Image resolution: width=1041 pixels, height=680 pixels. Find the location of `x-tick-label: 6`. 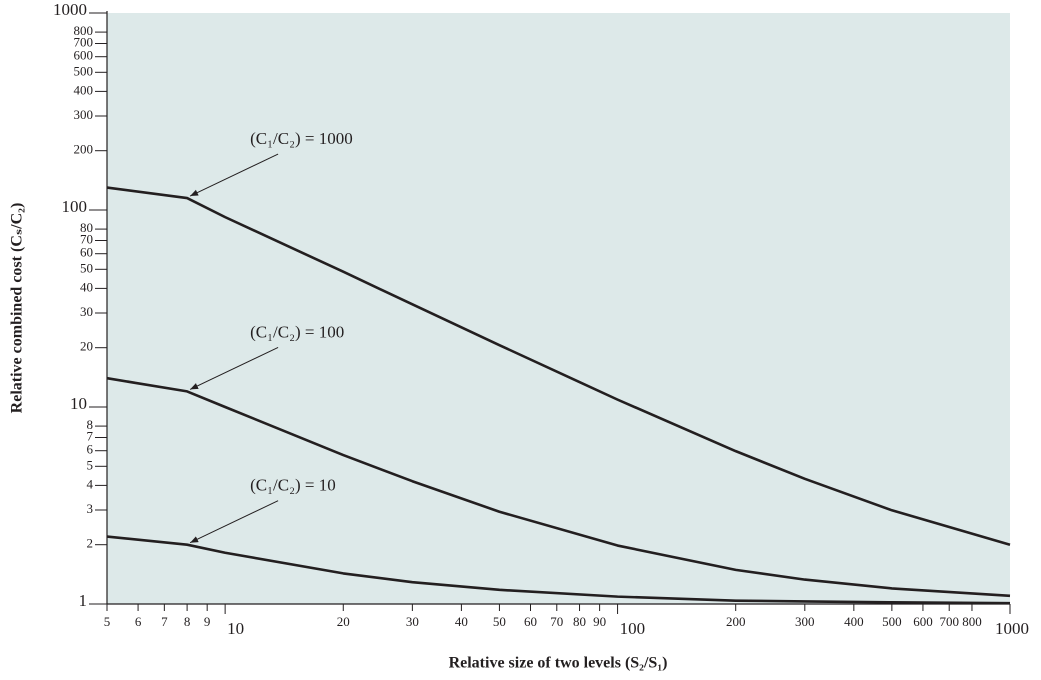

x-tick-label: 6 is located at coordinates (138, 621).